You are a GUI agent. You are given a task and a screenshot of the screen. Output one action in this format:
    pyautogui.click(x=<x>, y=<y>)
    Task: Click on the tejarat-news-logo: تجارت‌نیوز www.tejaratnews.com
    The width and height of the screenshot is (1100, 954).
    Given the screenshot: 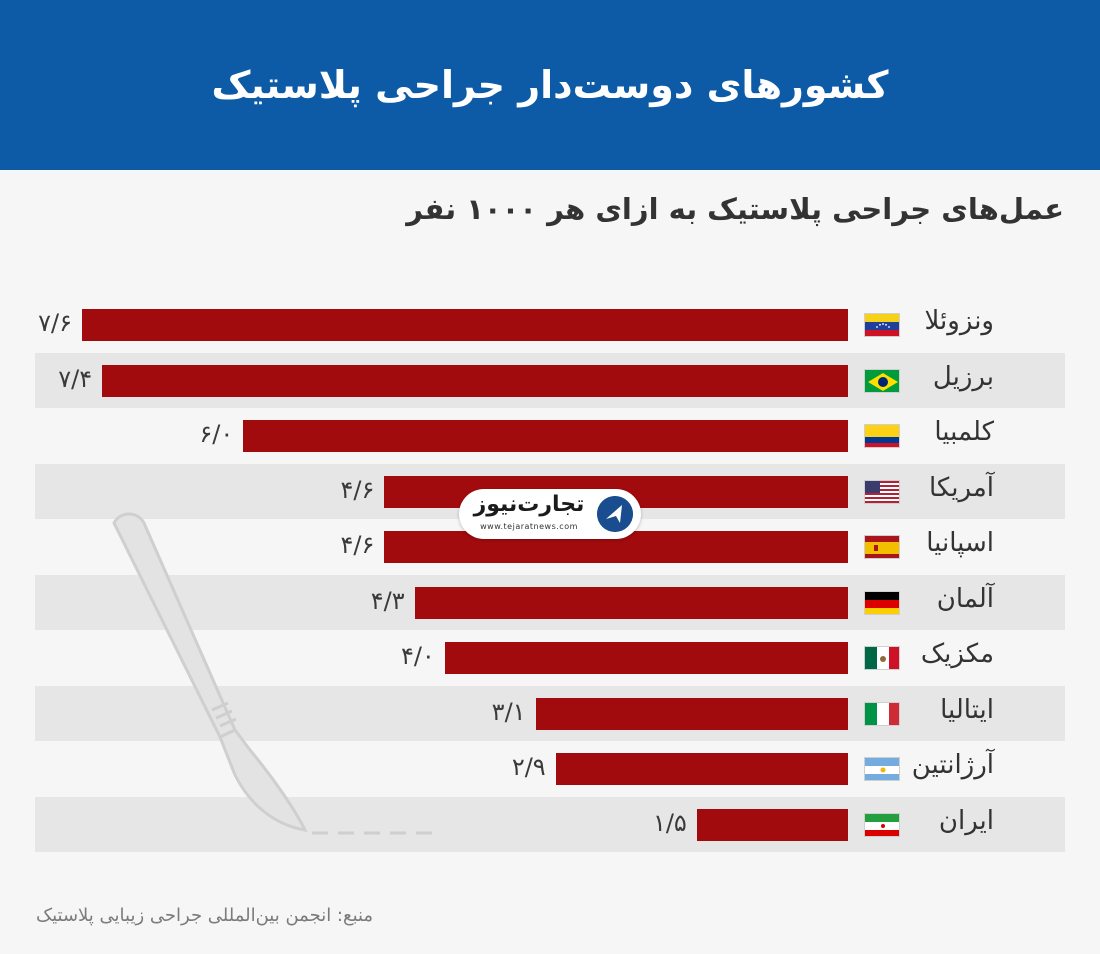 What is the action you would take?
    pyautogui.click(x=550, y=514)
    